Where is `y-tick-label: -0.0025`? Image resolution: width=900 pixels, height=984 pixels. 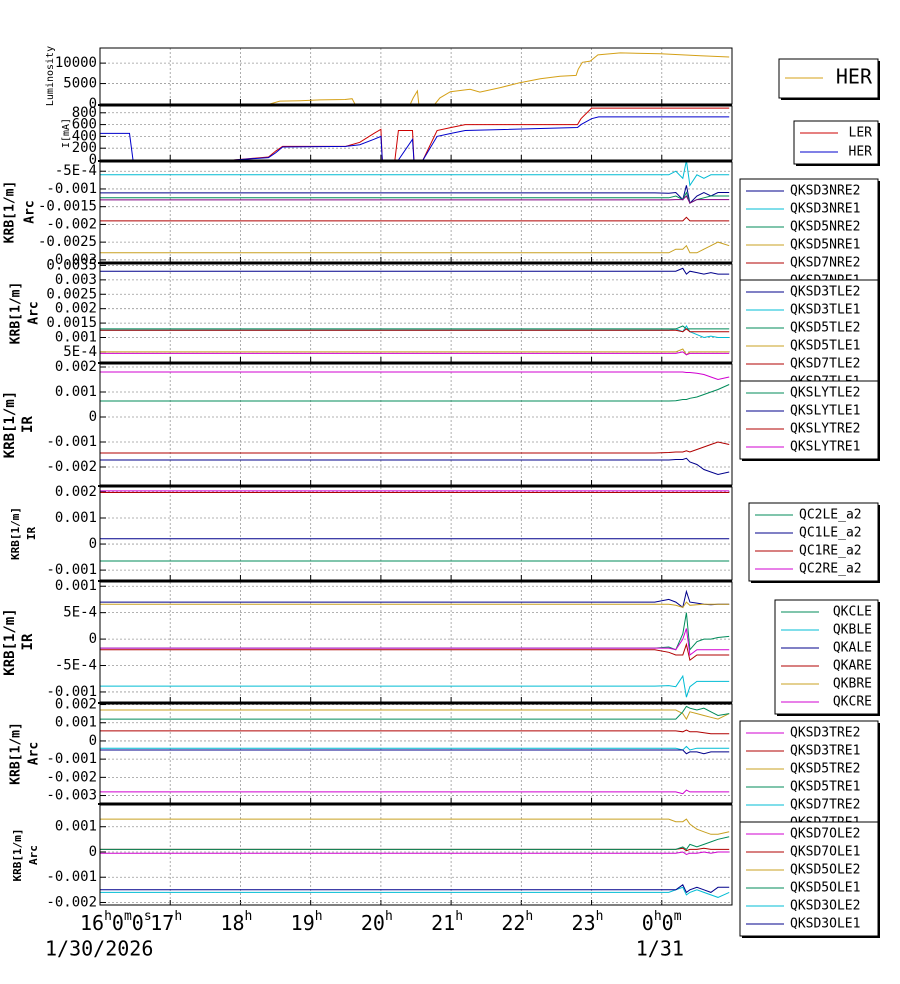
y-tick-label: -0.0025 is located at coordinates (67, 242).